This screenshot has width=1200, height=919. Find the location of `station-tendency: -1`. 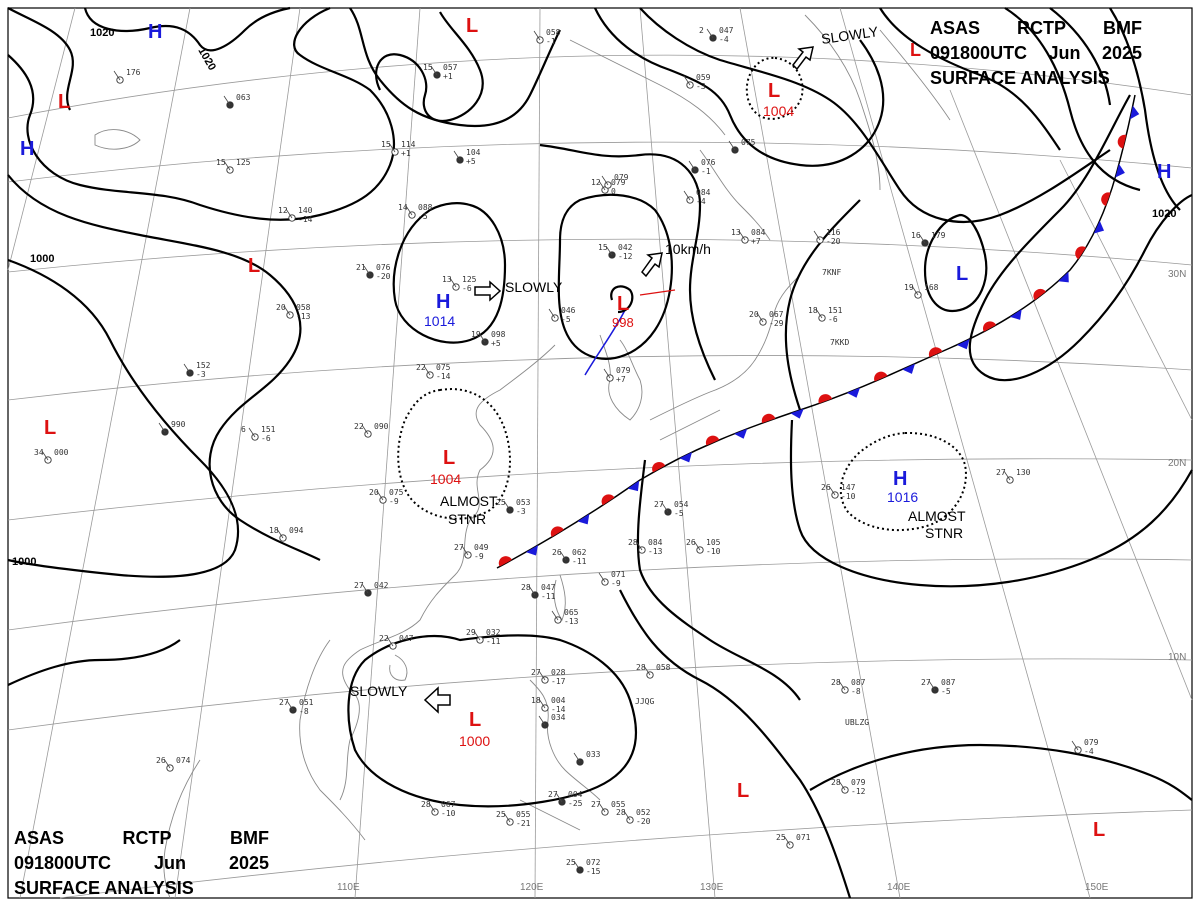

station-tendency: -1 is located at coordinates (706, 171).